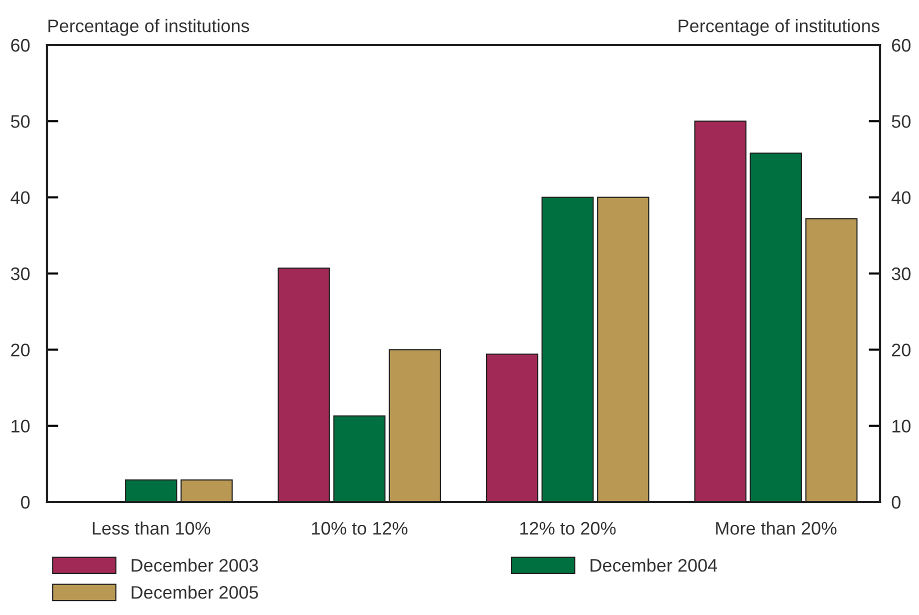 The height and width of the screenshot is (615, 919). I want to click on y2-tick-label: 20, so click(901, 350).